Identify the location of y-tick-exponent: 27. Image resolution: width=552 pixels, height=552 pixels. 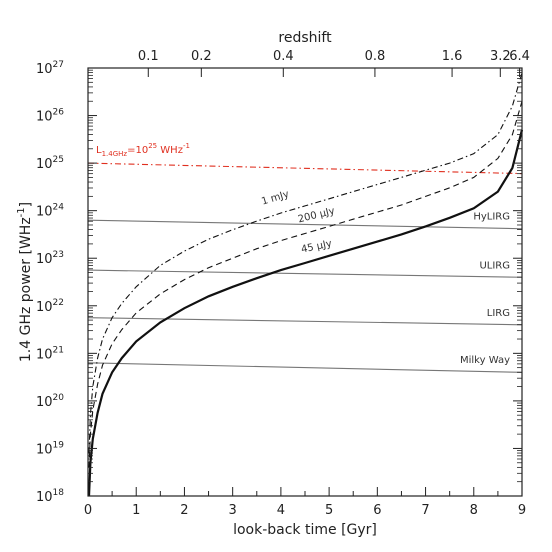
(58, 65).